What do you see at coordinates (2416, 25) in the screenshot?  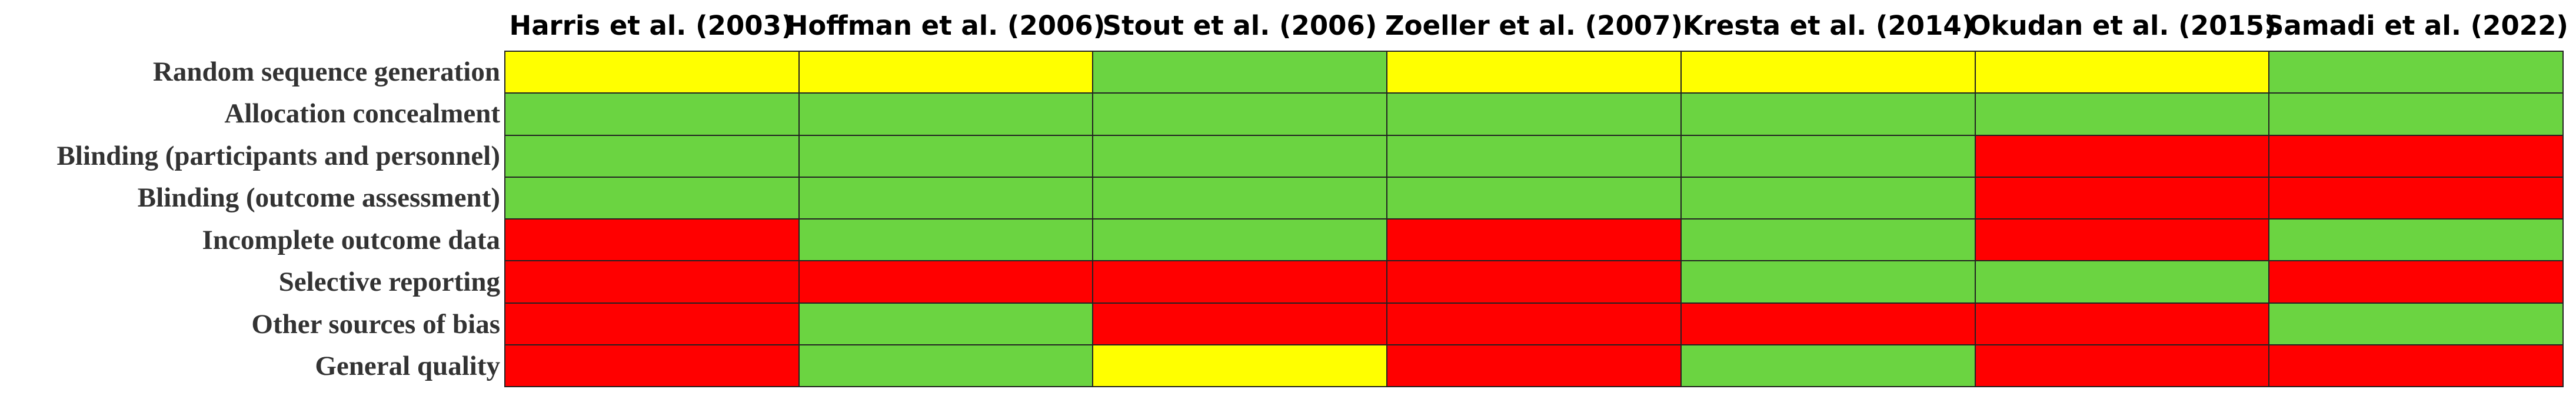 I see `column-header: Samadi et al. (2022)` at bounding box center [2416, 25].